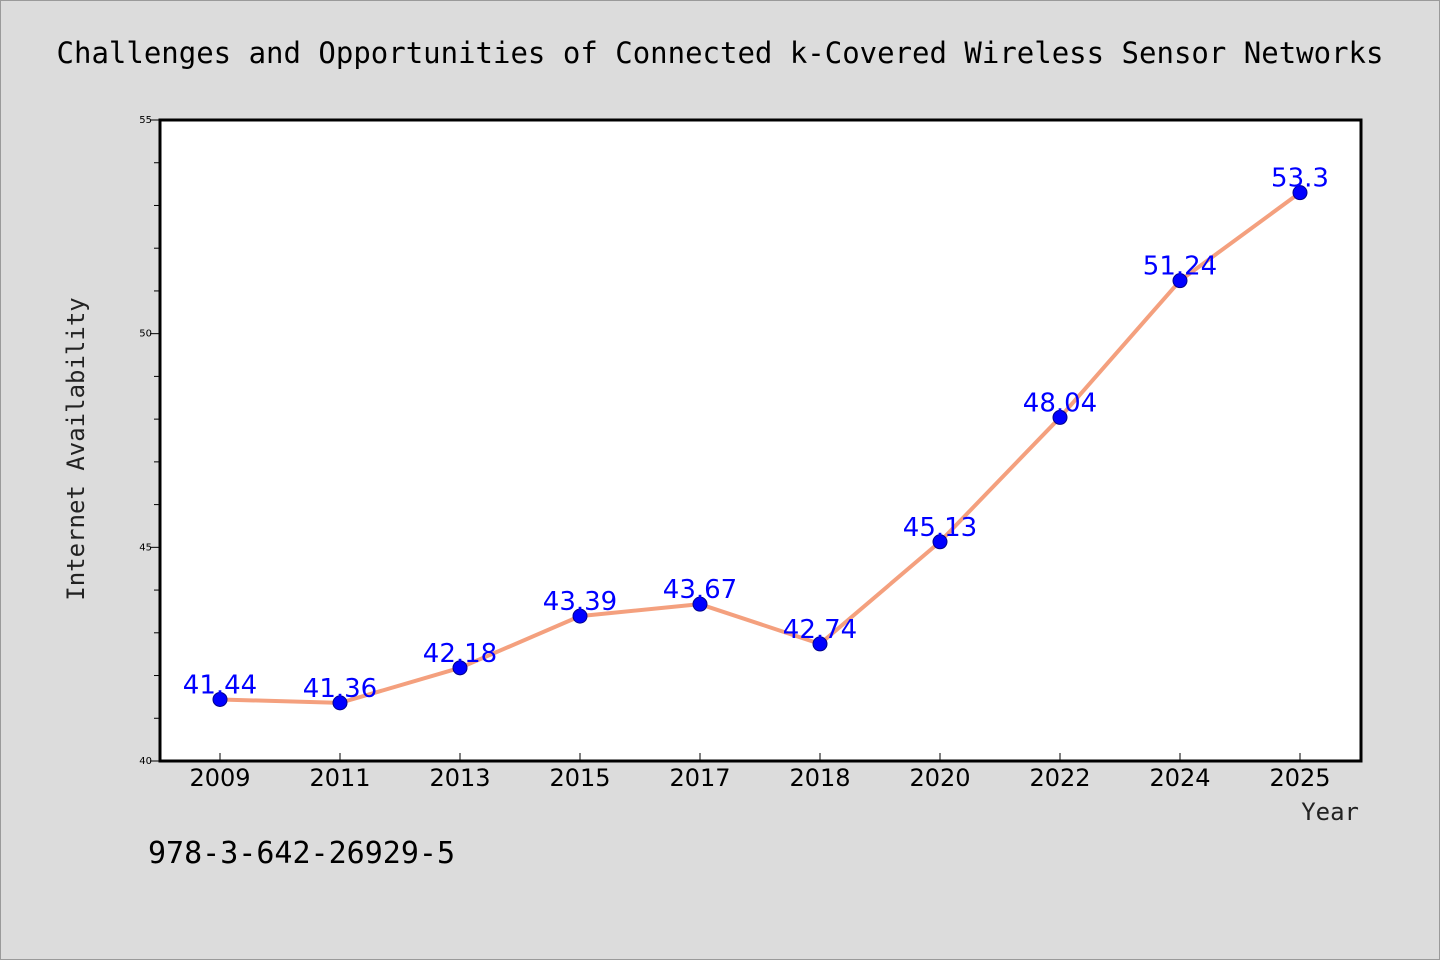 Image resolution: width=1440 pixels, height=960 pixels. I want to click on y-tick-label: 45, so click(145, 547).